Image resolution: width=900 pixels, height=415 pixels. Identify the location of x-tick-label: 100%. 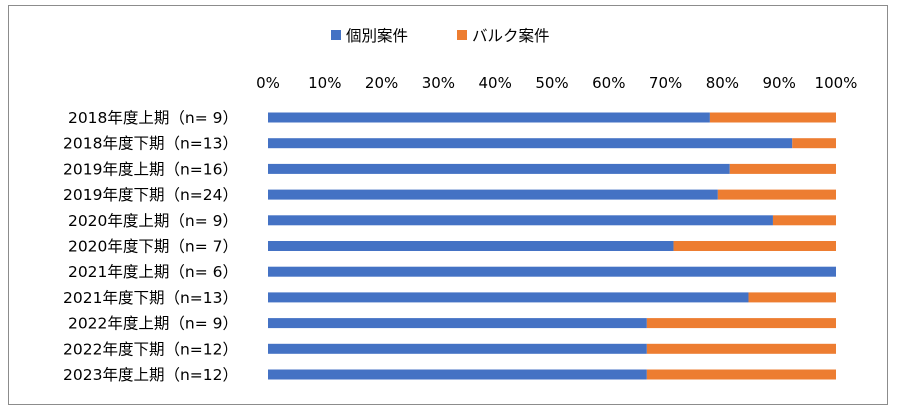
(836, 83).